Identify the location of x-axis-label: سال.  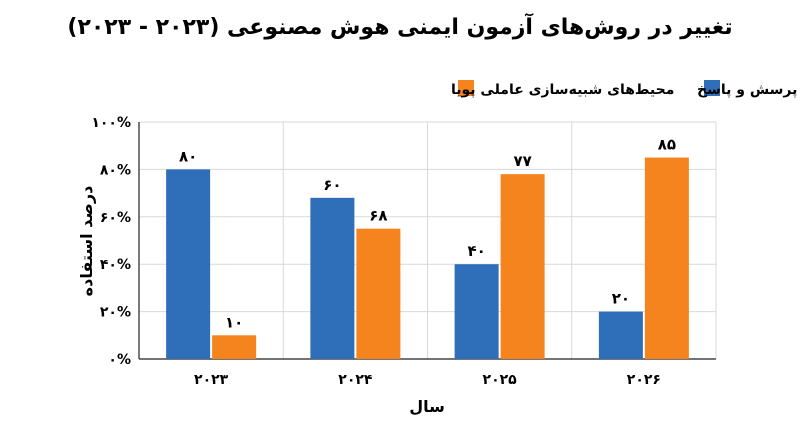
(427, 406).